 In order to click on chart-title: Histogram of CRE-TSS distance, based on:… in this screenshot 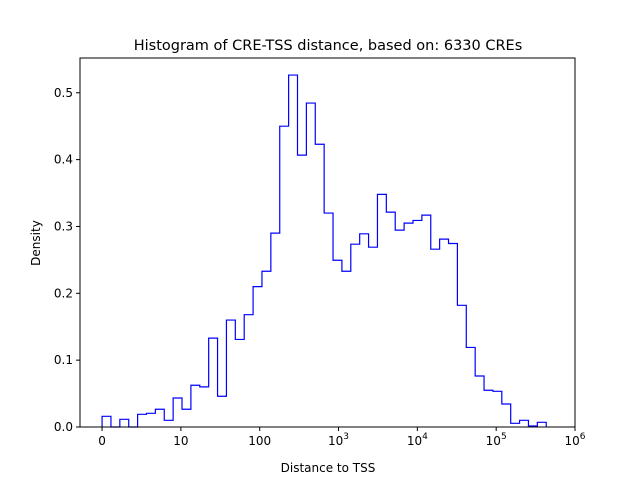, I will do `click(328, 46)`.